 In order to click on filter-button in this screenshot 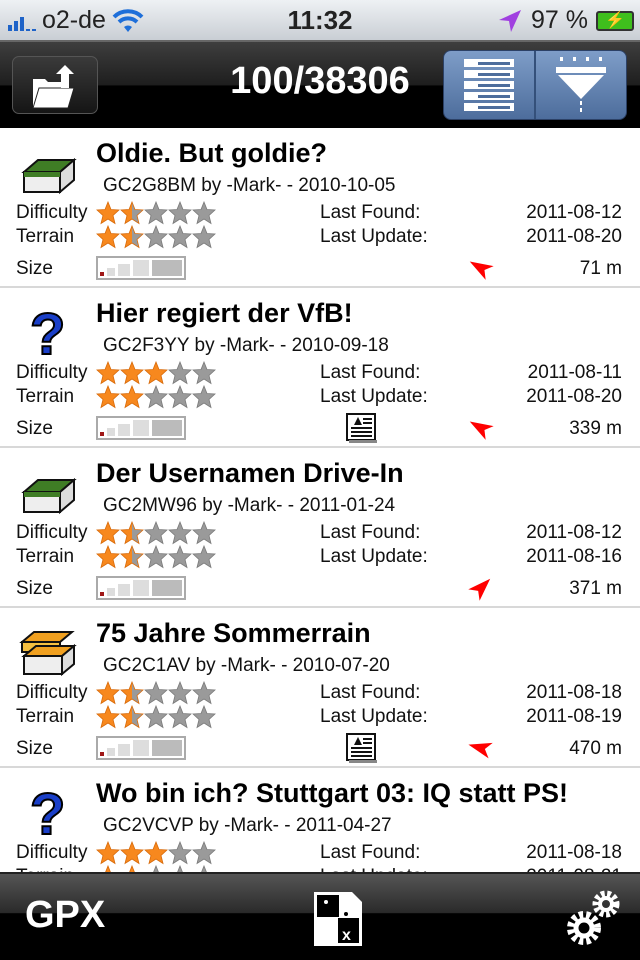, I will do `click(581, 85)`.